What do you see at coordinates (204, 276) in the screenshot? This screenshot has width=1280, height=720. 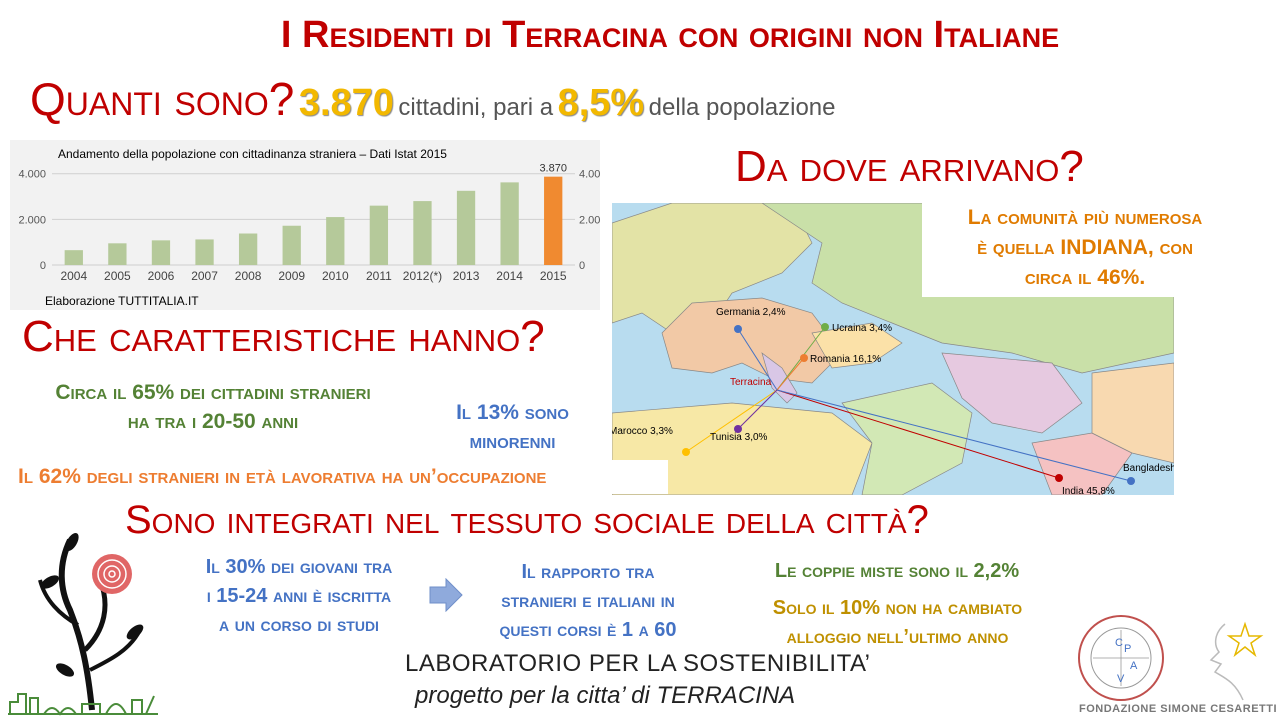 I see `x-tick-label: 2007` at bounding box center [204, 276].